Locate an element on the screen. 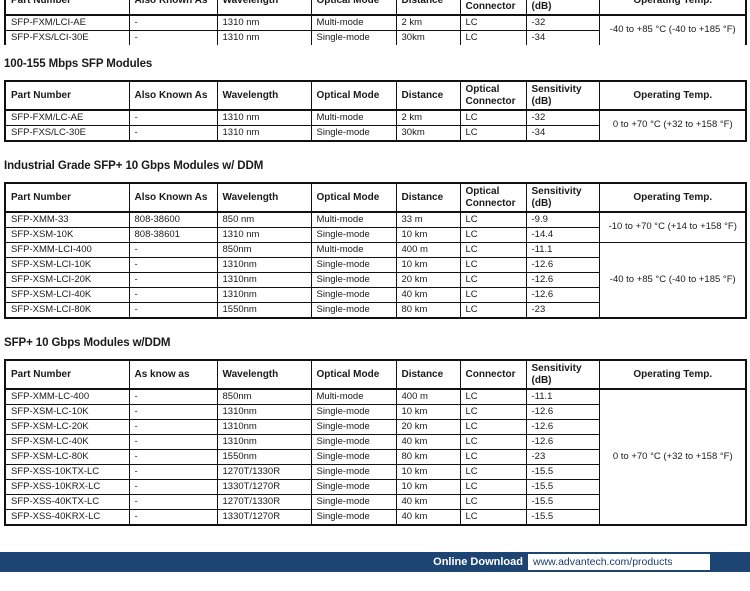 This screenshot has width=750, height=591. cell: SFP-XSM-LCI-80K is located at coordinates (67, 310).